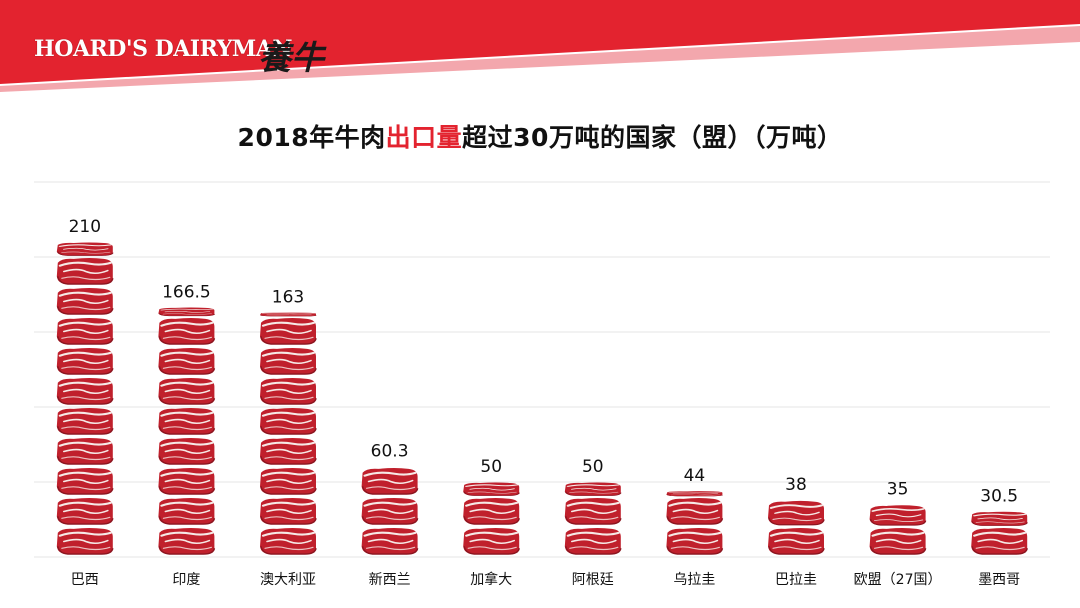  Describe the element at coordinates (898, 580) in the screenshot. I see `category-label: 欧盟（27国）` at that location.